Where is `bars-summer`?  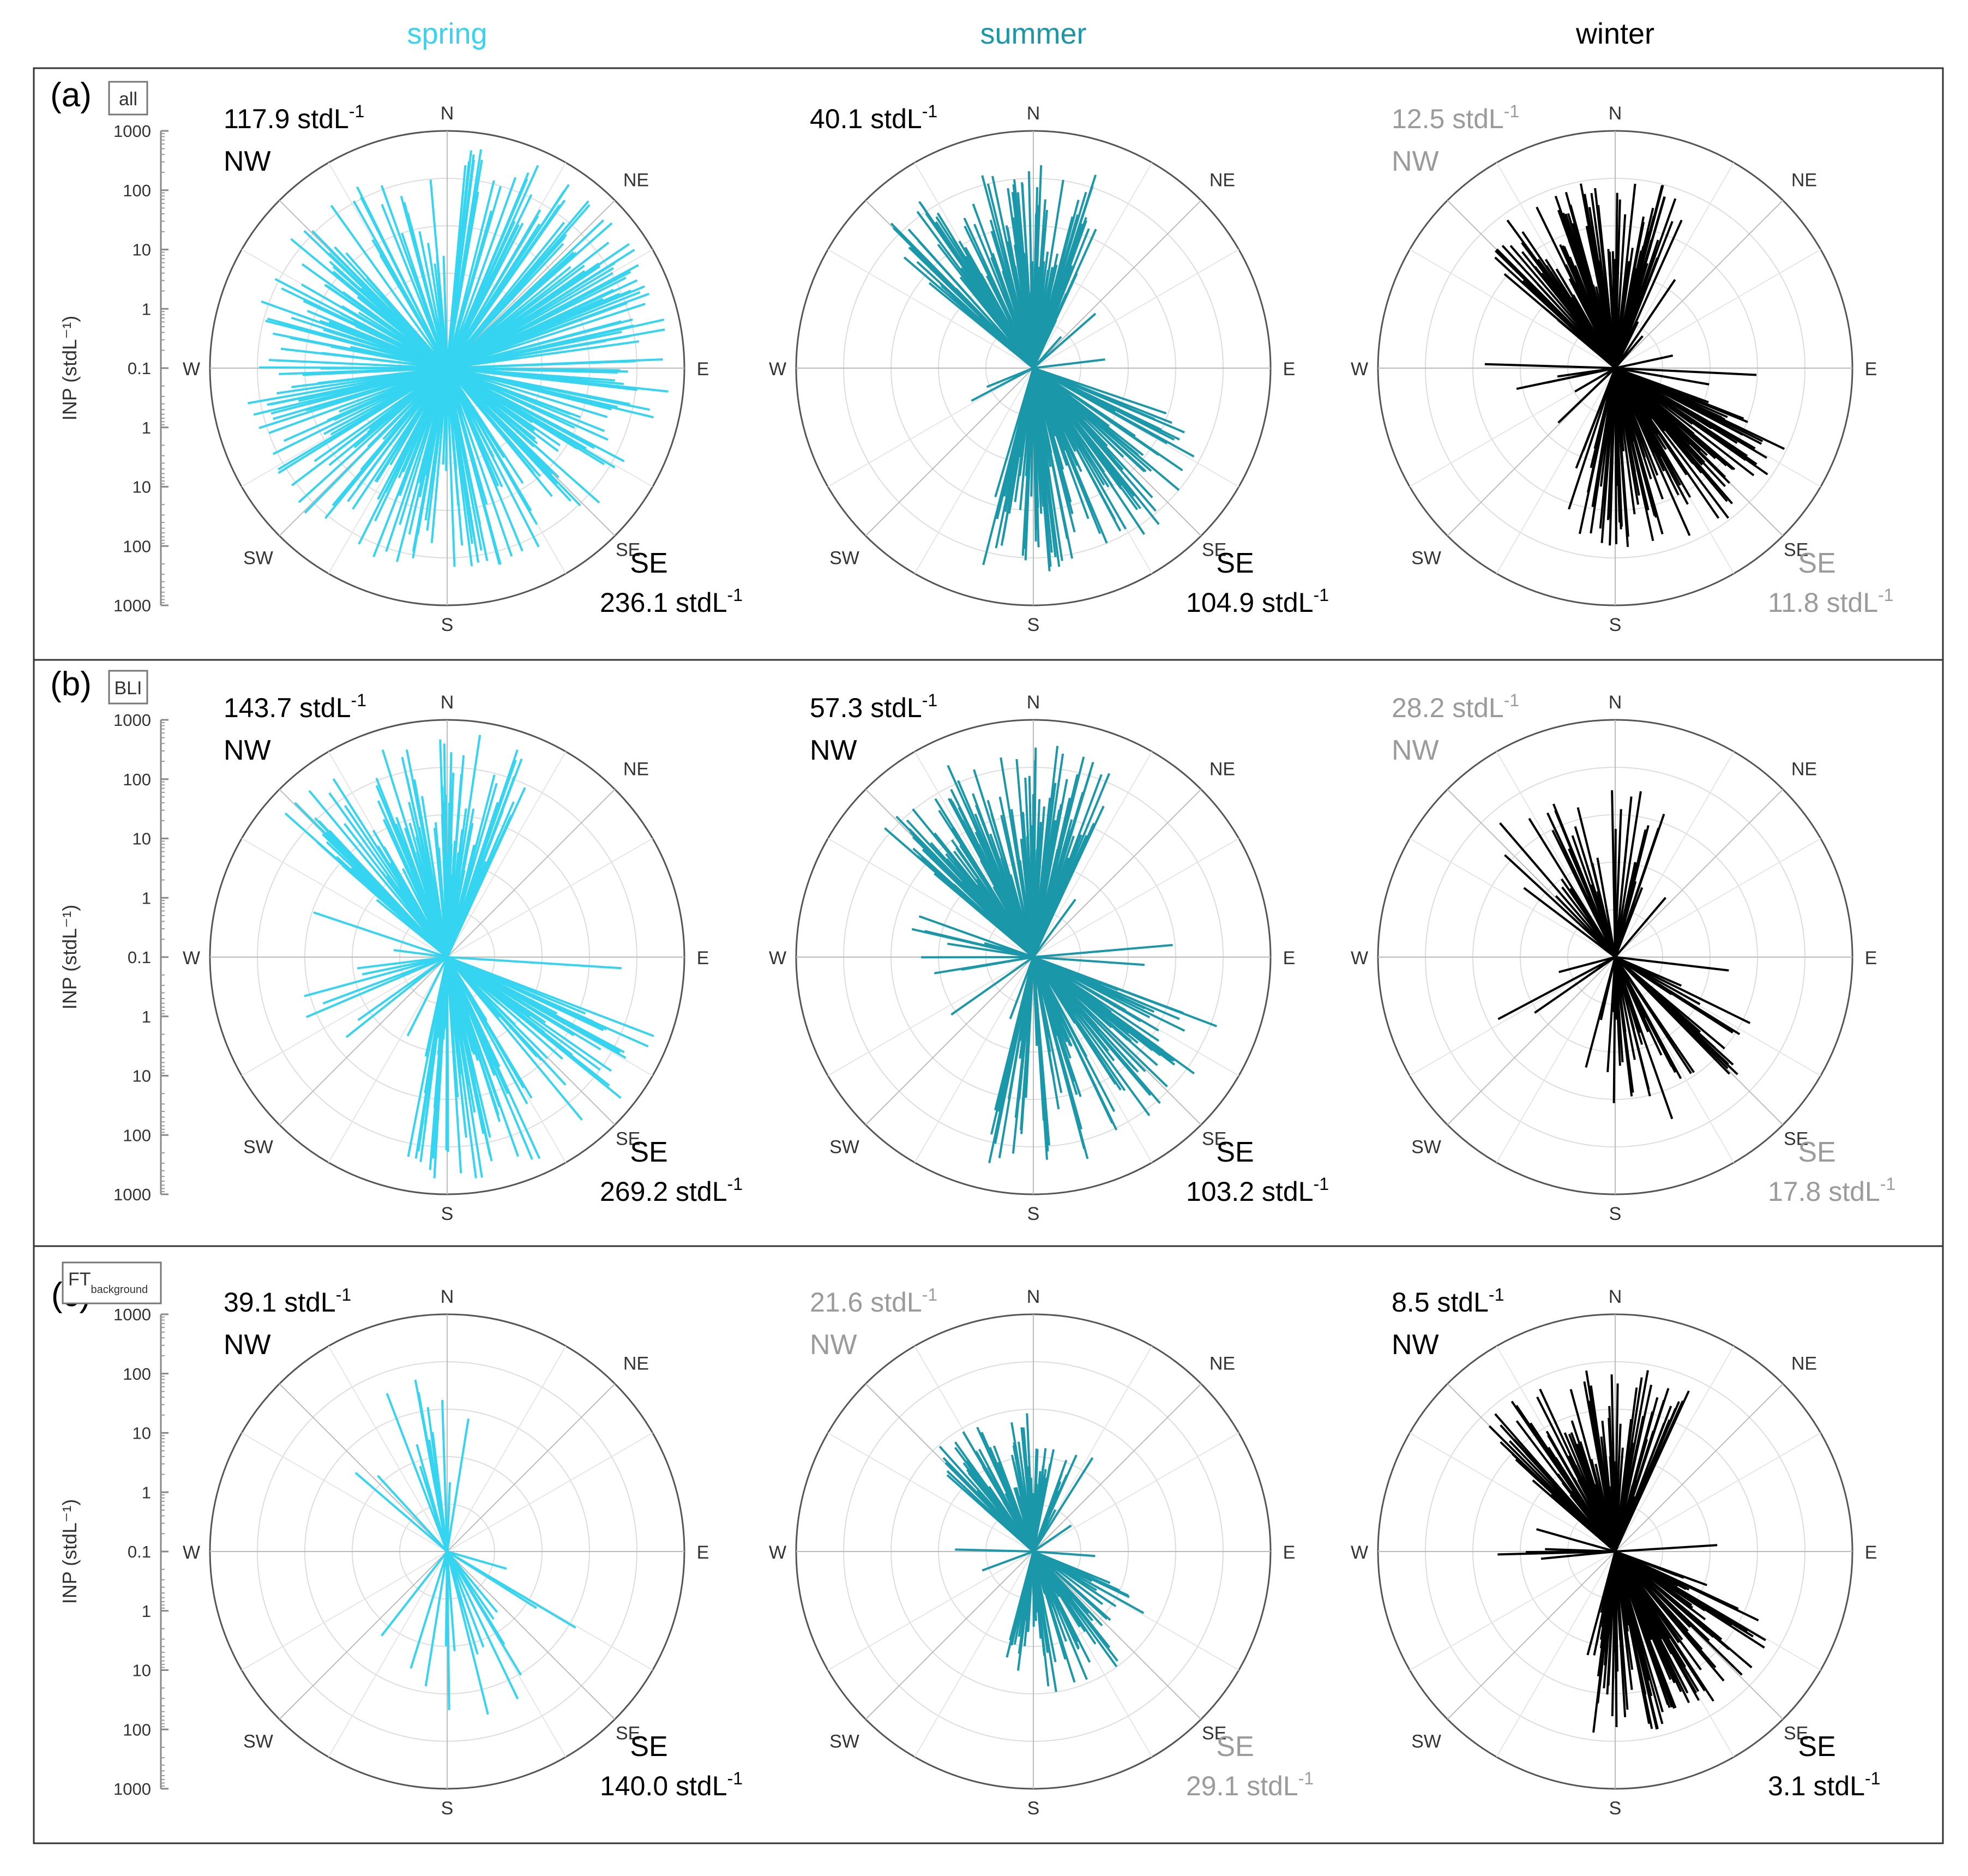 bars-summer is located at coordinates (1041, 1552).